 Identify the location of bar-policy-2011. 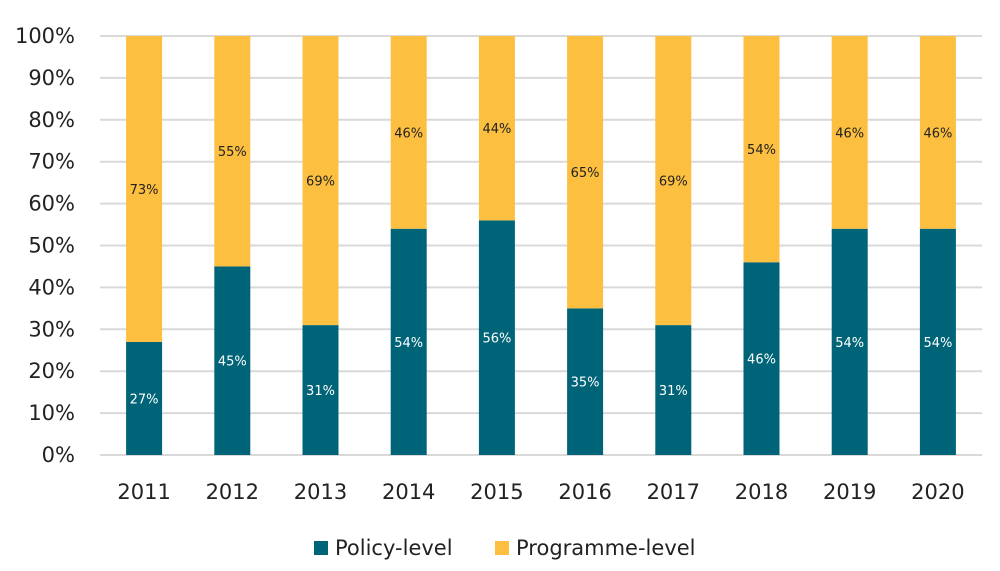
(144, 398).